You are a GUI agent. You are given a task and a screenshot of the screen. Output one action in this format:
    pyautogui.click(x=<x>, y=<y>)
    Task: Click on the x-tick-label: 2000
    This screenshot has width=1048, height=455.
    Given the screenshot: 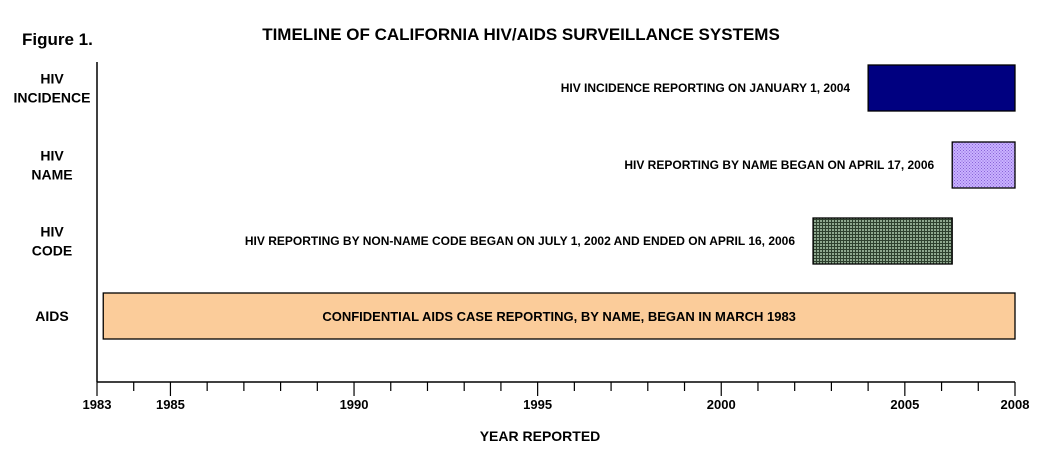 What is the action you would take?
    pyautogui.click(x=721, y=404)
    